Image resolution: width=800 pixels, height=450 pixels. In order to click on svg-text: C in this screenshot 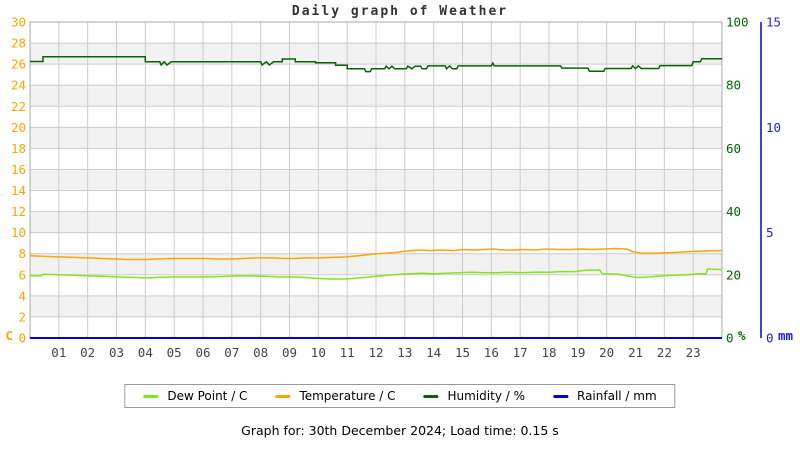, I will do `click(9, 335)`.